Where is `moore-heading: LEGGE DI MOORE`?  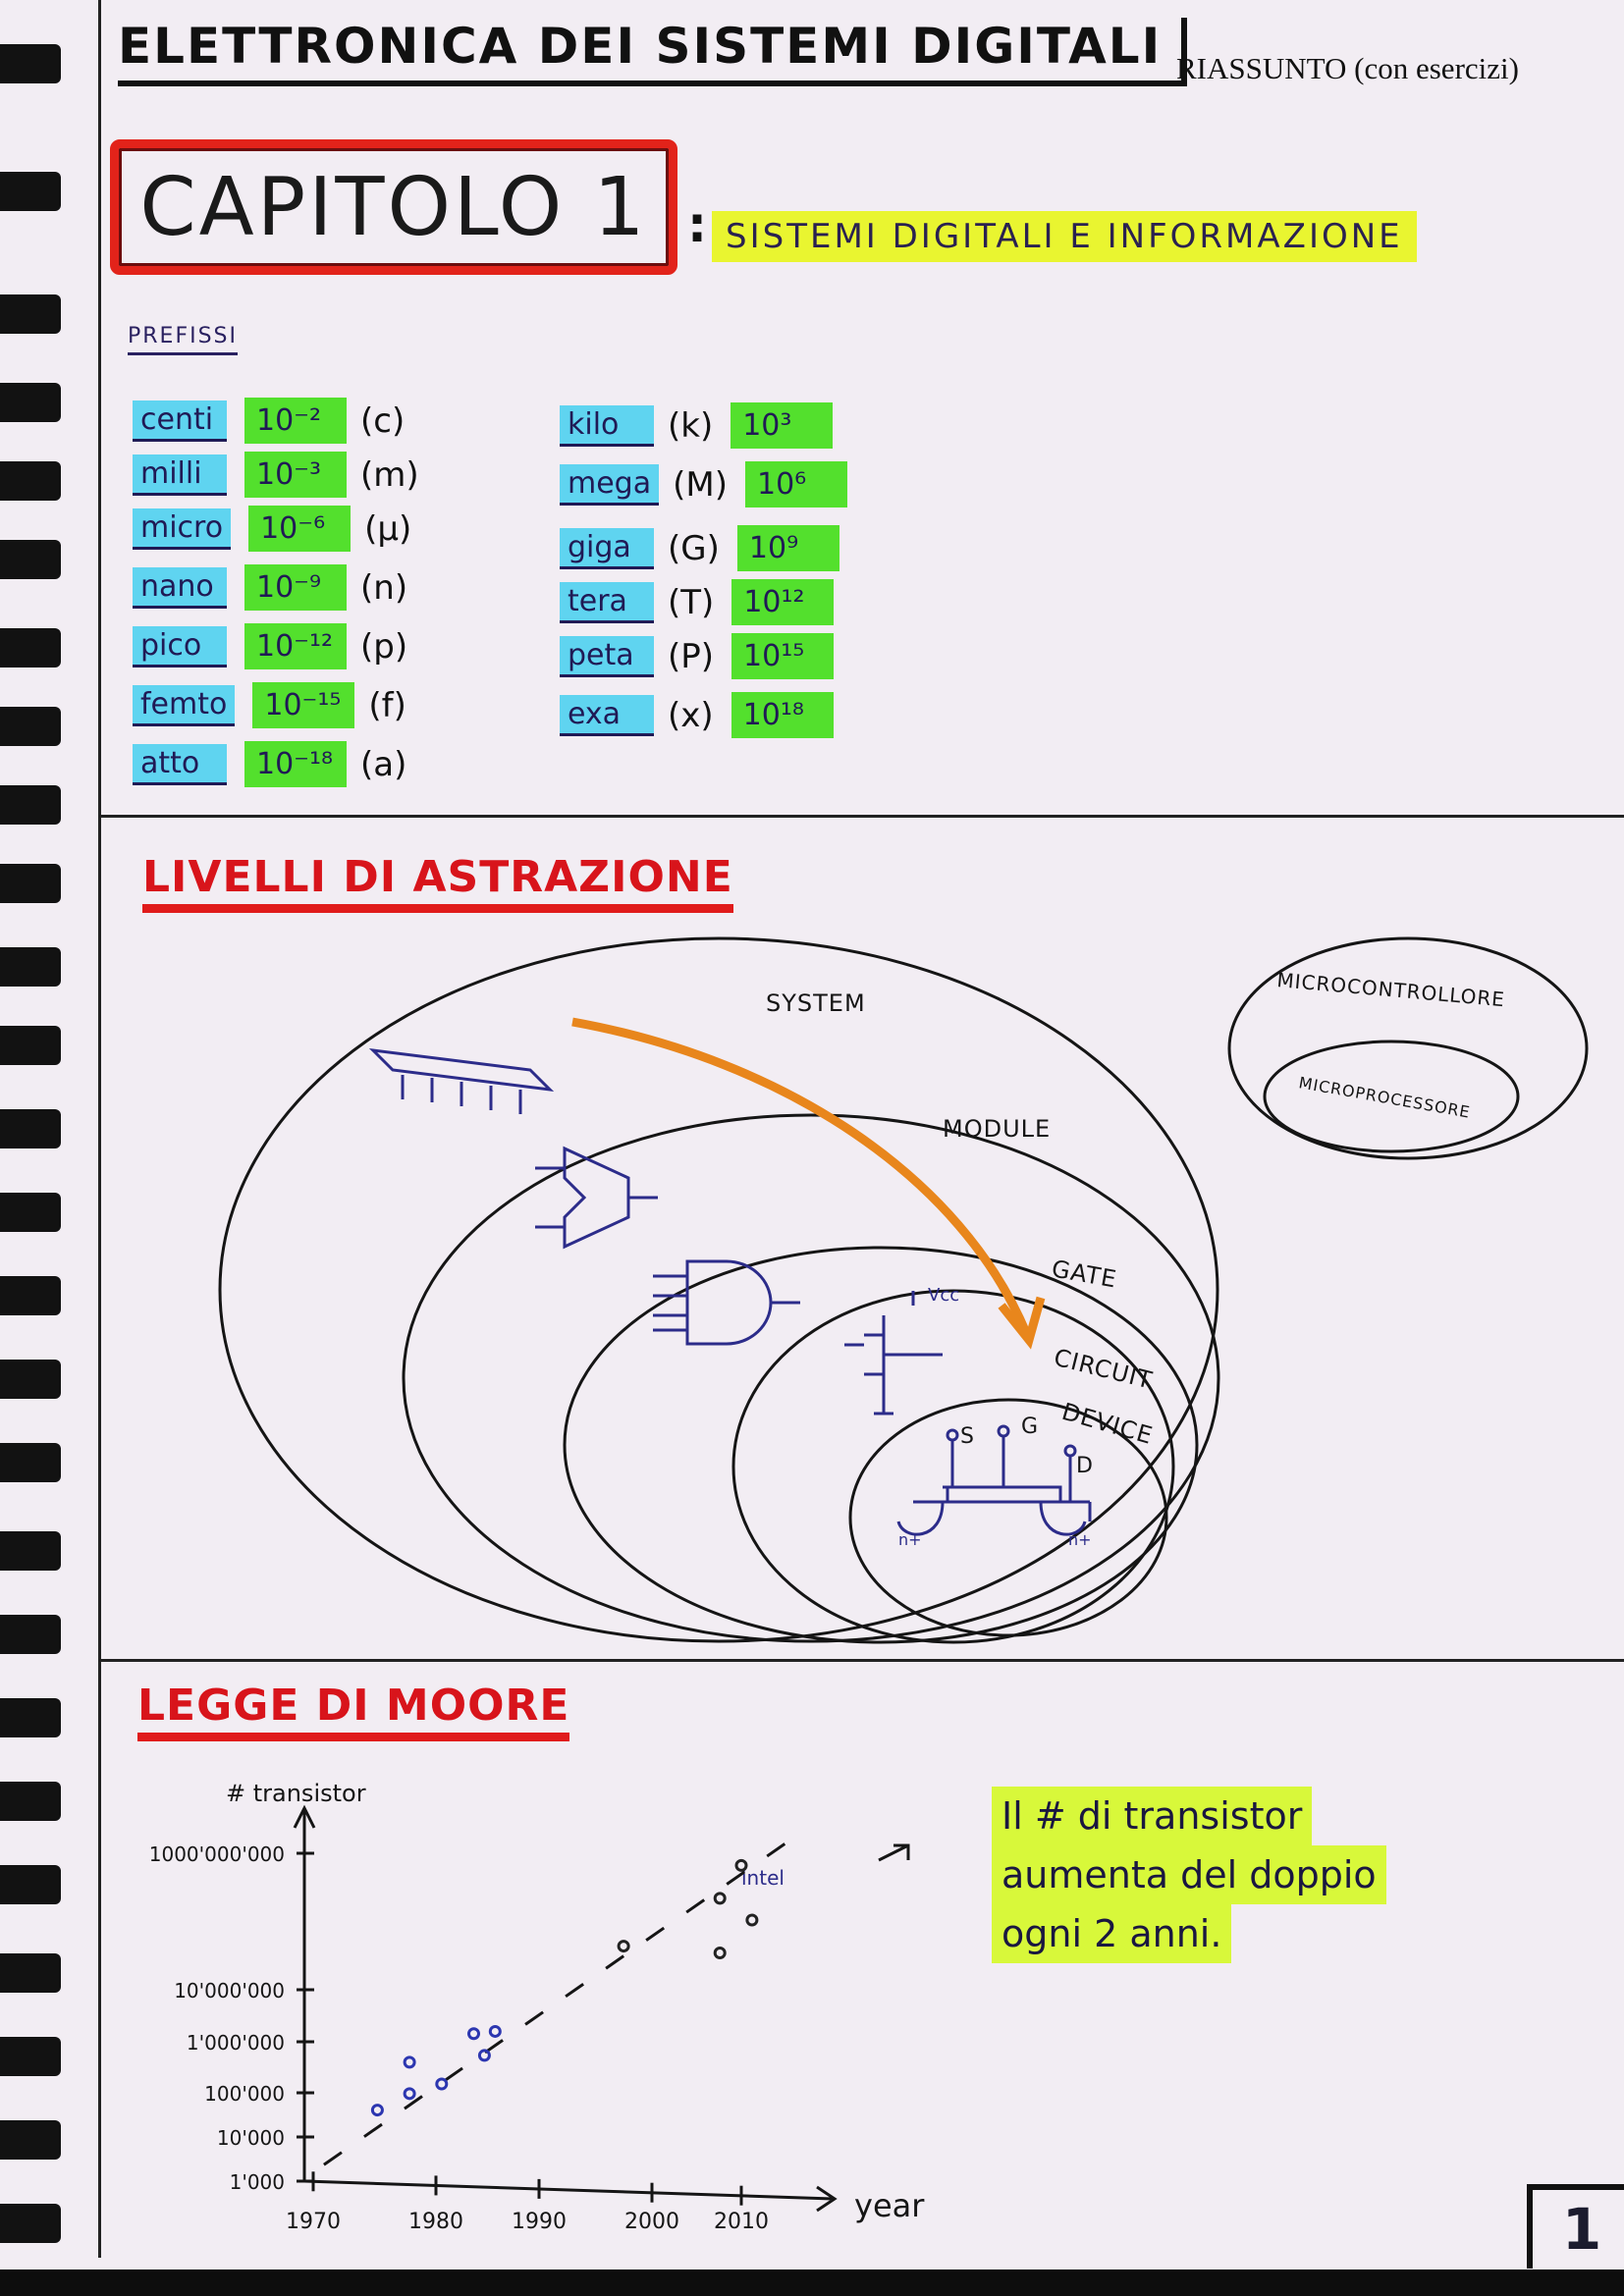 moore-heading: LEGGE DI MOORE is located at coordinates (353, 1711).